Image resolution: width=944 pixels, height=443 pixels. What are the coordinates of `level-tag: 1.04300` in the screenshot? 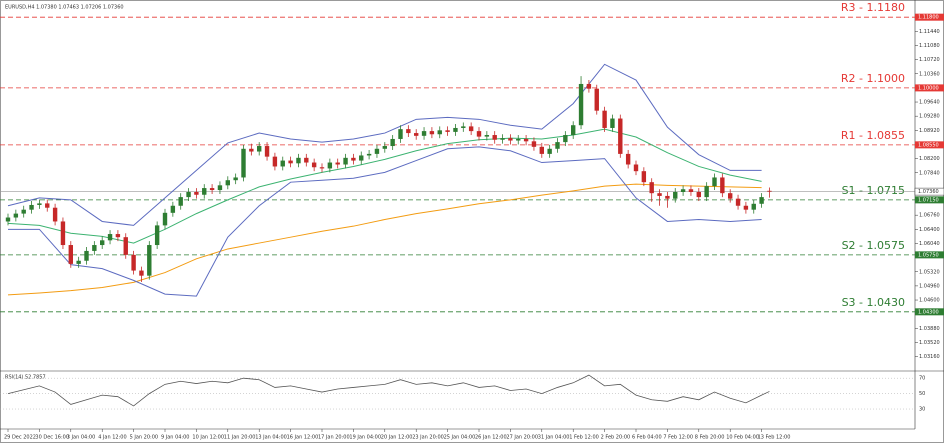 It's located at (928, 312).